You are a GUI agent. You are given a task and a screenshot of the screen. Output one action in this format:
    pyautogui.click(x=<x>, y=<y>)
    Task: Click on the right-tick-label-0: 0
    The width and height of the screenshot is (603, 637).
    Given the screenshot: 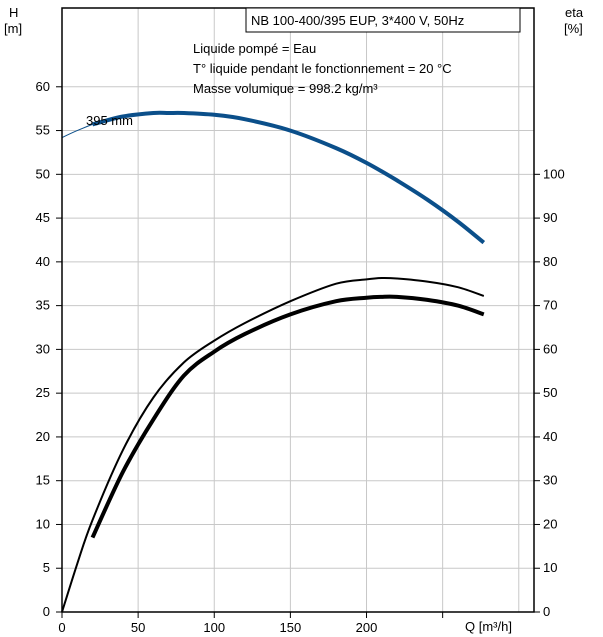 What is the action you would take?
    pyautogui.click(x=546, y=611)
    